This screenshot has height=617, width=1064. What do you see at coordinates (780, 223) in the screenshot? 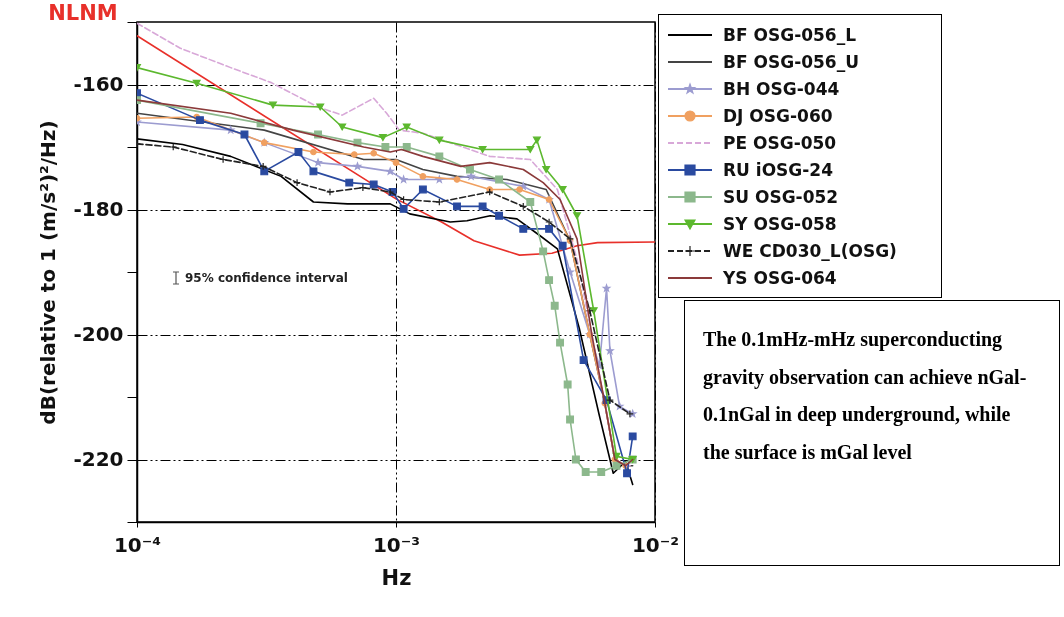
I see `legend-label: SY OSG-058` at bounding box center [780, 223].